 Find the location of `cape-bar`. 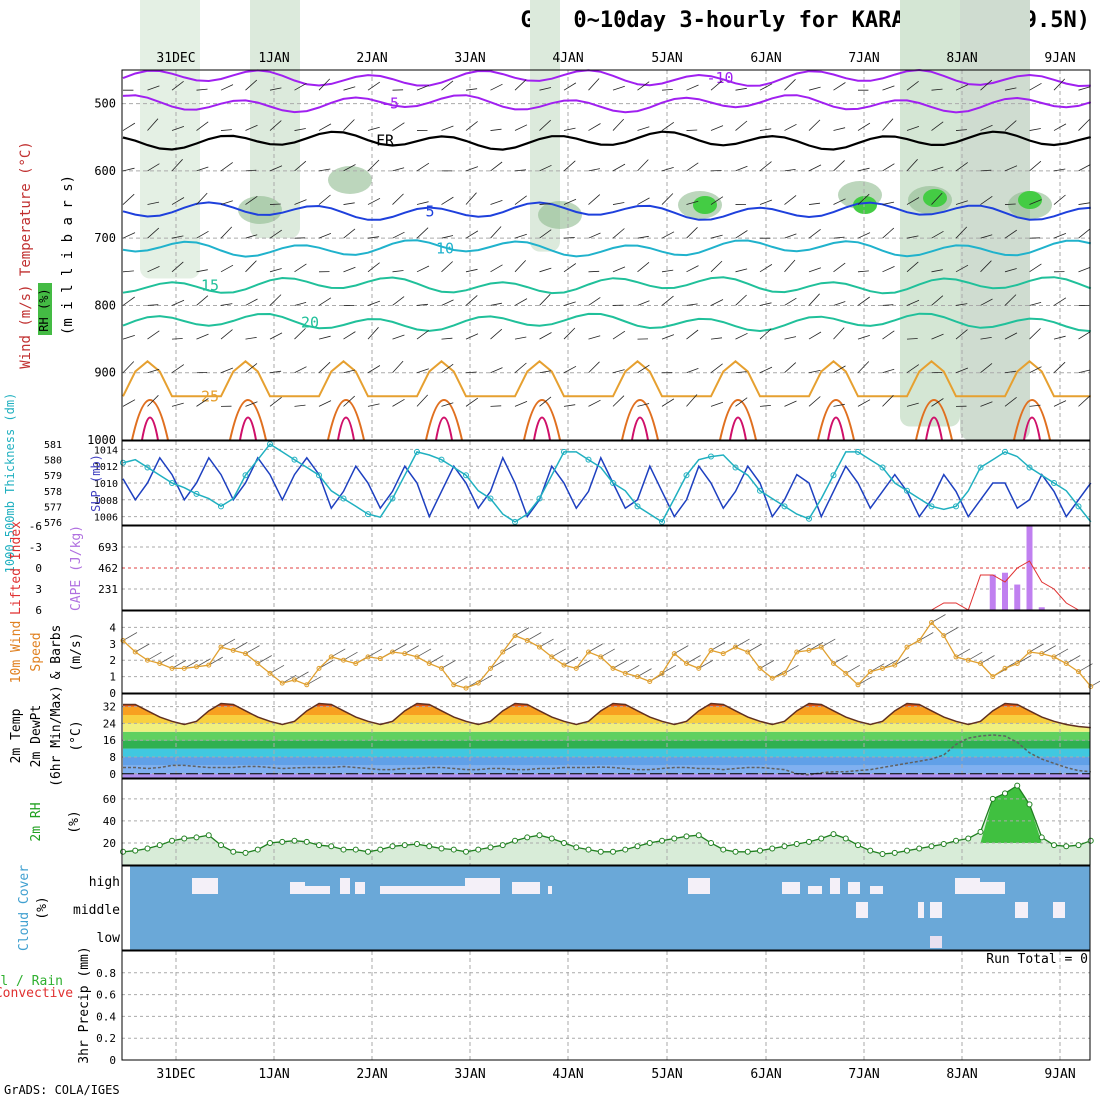

cape-bar is located at coordinates (992, 592).